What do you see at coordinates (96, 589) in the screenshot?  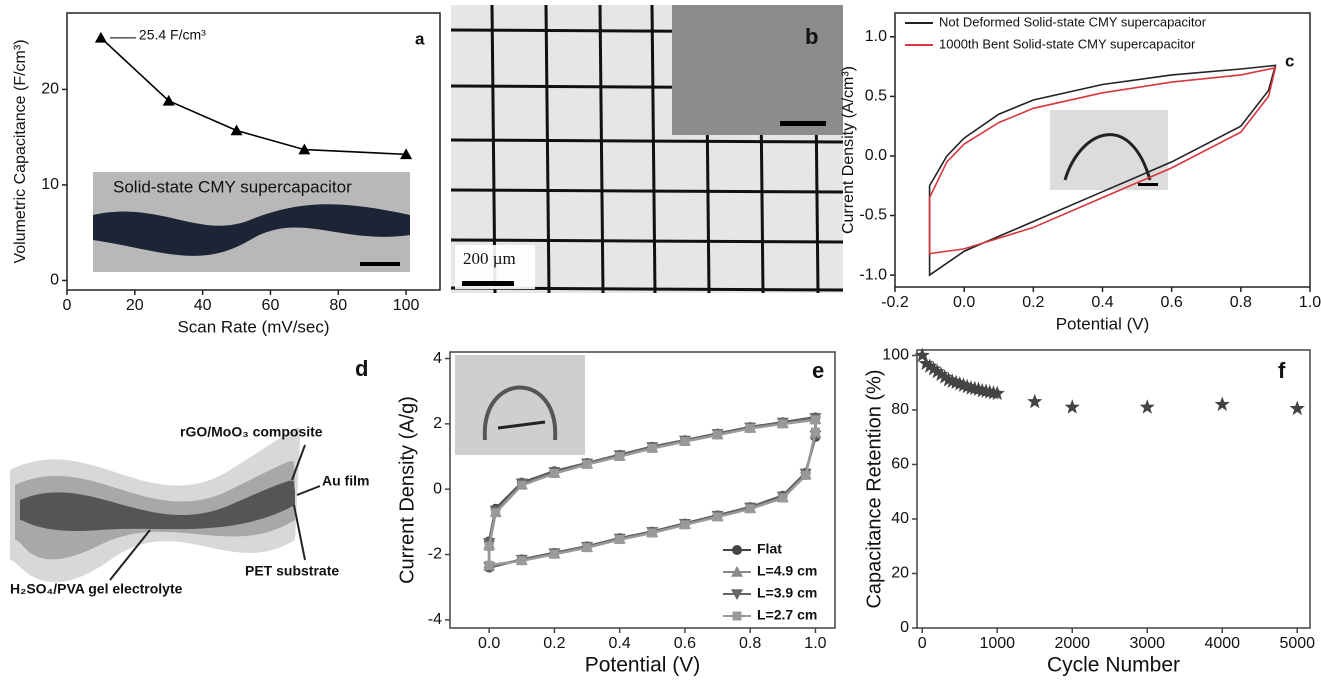 I see `diagram-label: H₂SO₄/PVA gel electrolyte` at bounding box center [96, 589].